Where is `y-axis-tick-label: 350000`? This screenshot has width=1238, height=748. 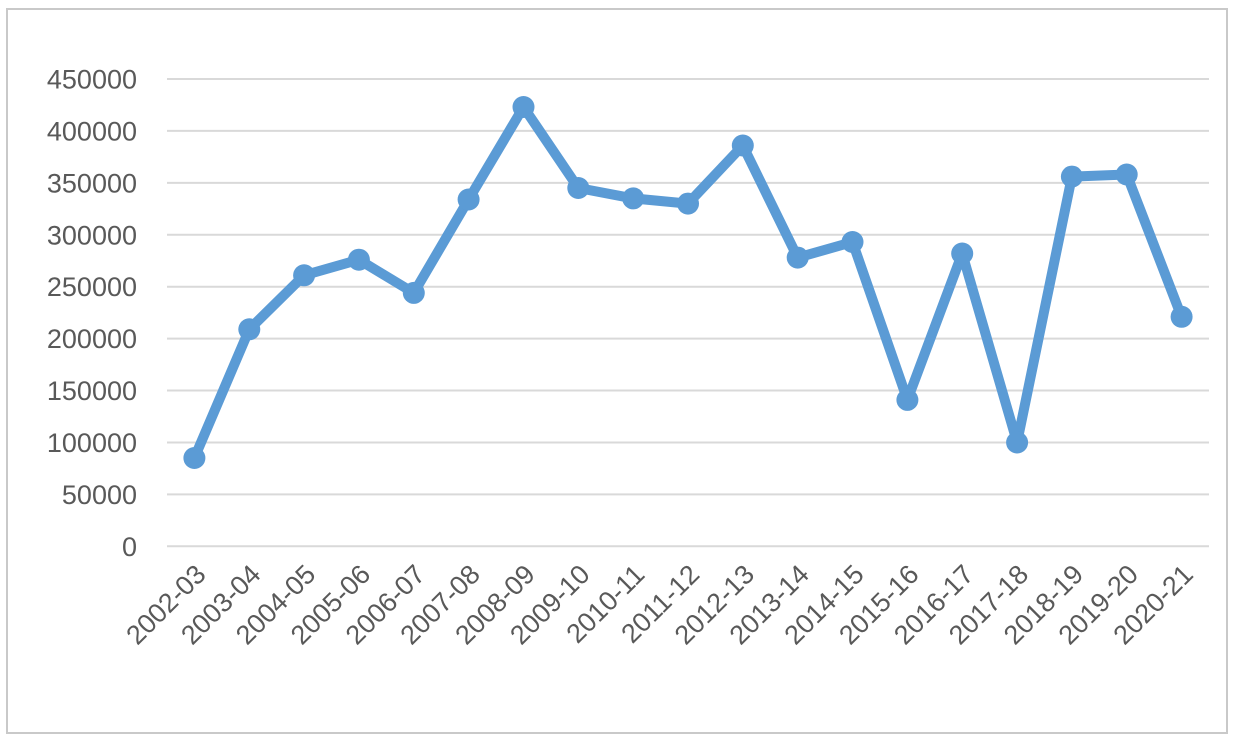
y-axis-tick-label: 350000 is located at coordinates (92, 183).